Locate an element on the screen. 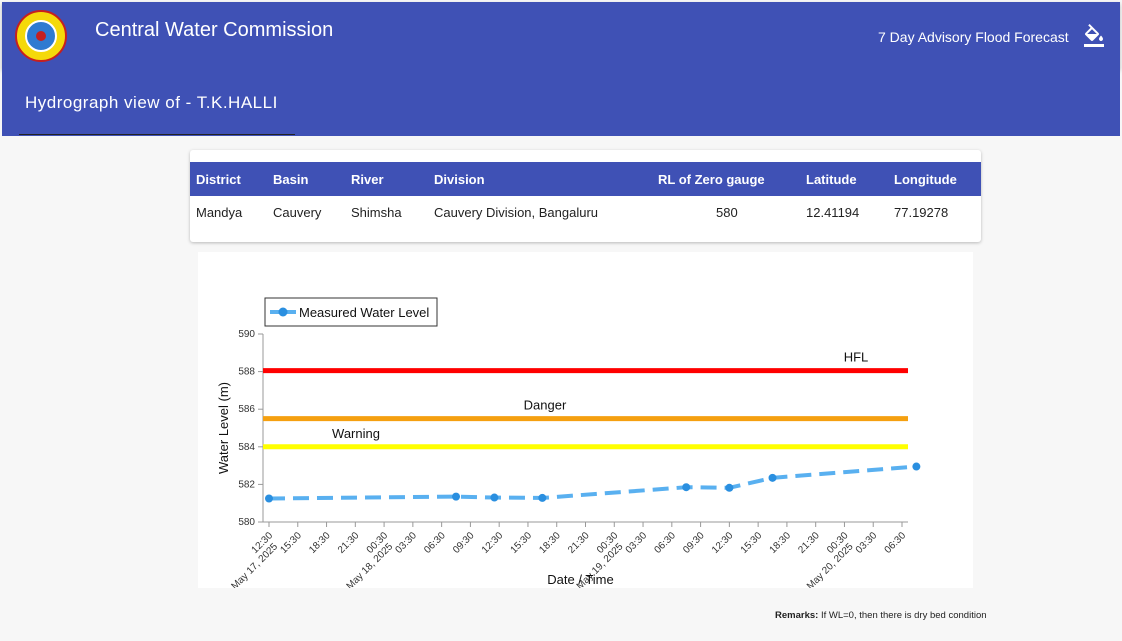 The width and height of the screenshot is (1122, 641). y-tick-label: 586 is located at coordinates (246, 409).